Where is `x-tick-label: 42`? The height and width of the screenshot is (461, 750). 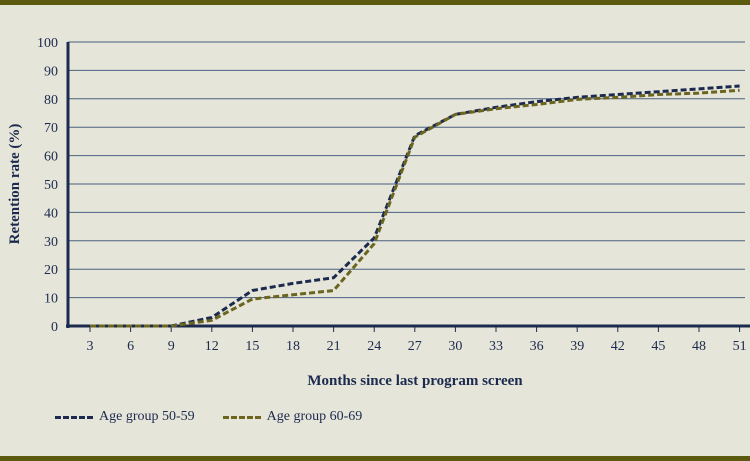 x-tick-label: 42 is located at coordinates (618, 346).